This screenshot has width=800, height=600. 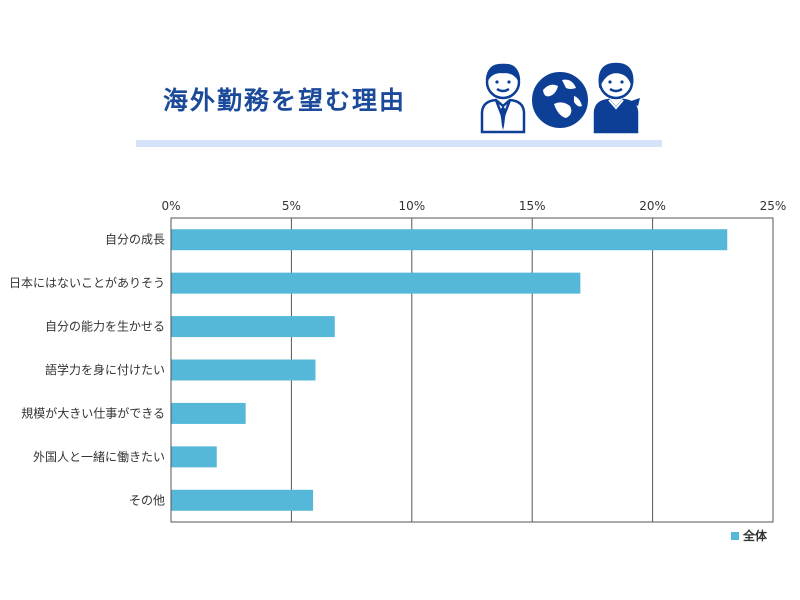 What do you see at coordinates (93, 412) in the screenshot?
I see `category-label: 規模が大きい仕事ができる` at bounding box center [93, 412].